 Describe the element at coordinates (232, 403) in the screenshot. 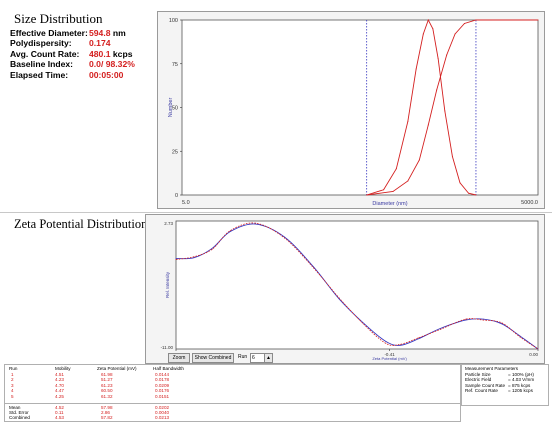

I see `table-divider` at that location.